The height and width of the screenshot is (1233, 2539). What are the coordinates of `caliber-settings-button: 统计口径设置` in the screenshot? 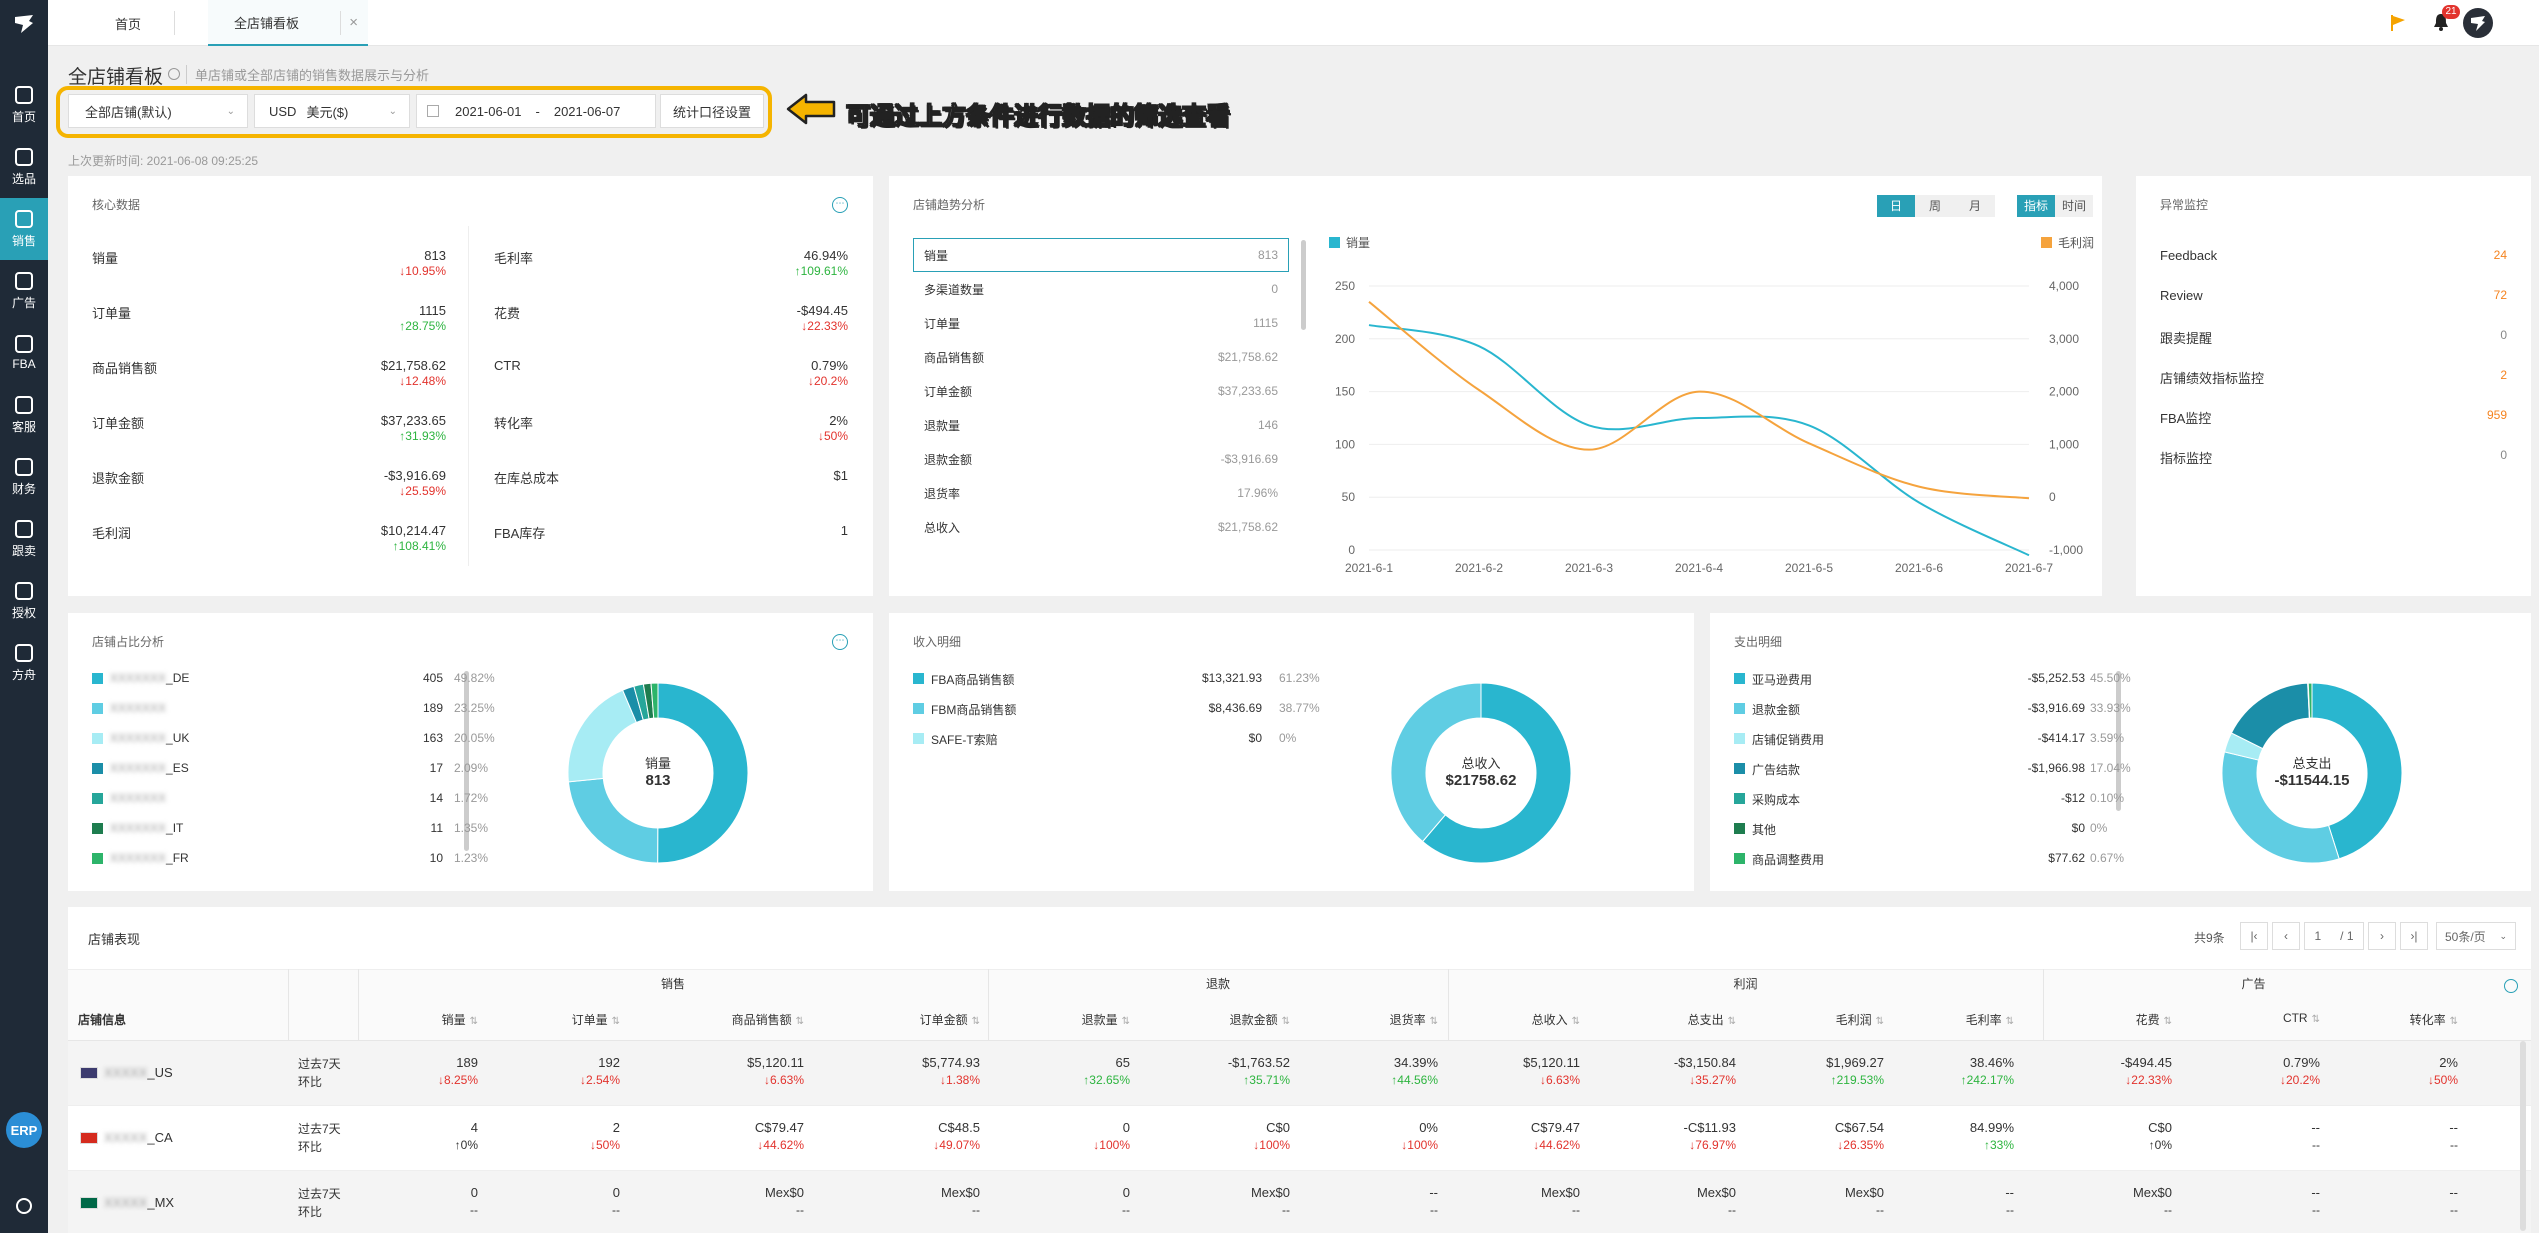 It's located at (712, 111).